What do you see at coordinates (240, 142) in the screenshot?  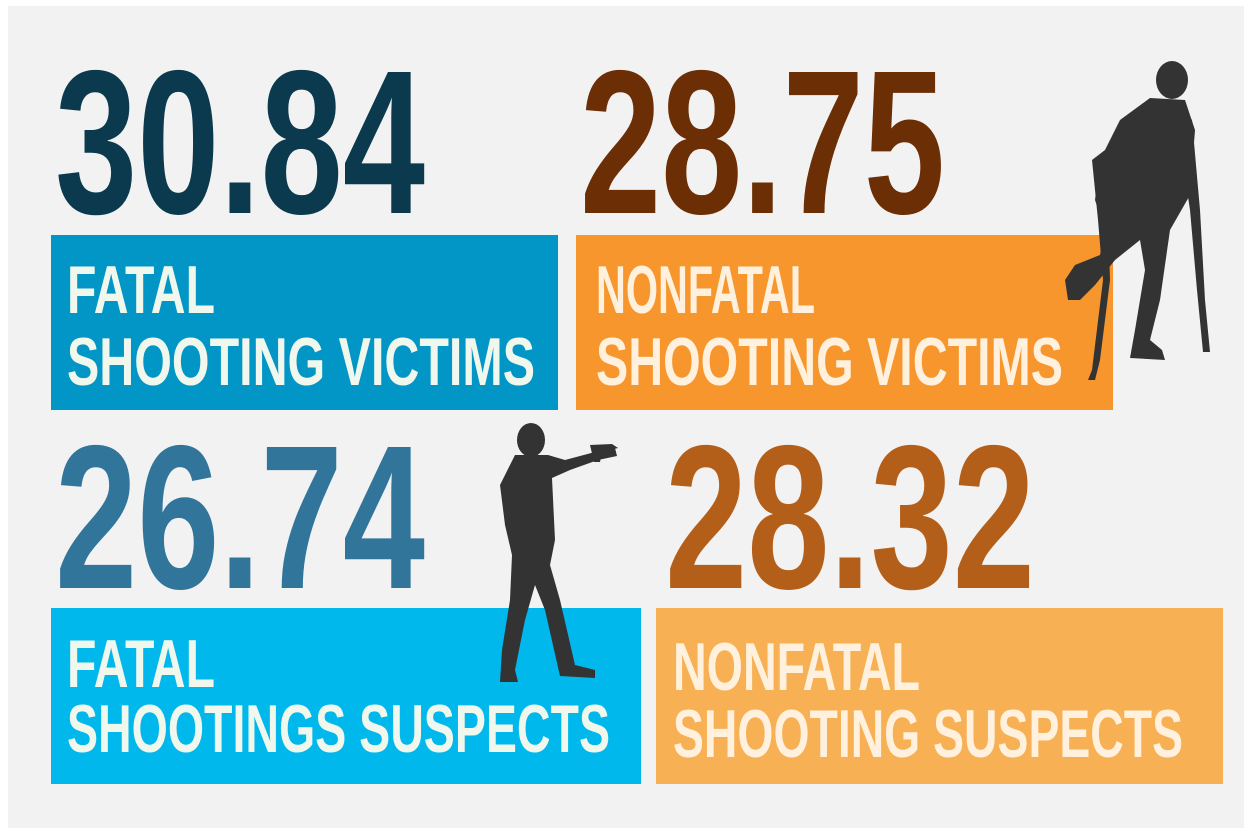 I see `stat-number: 30.84` at bounding box center [240, 142].